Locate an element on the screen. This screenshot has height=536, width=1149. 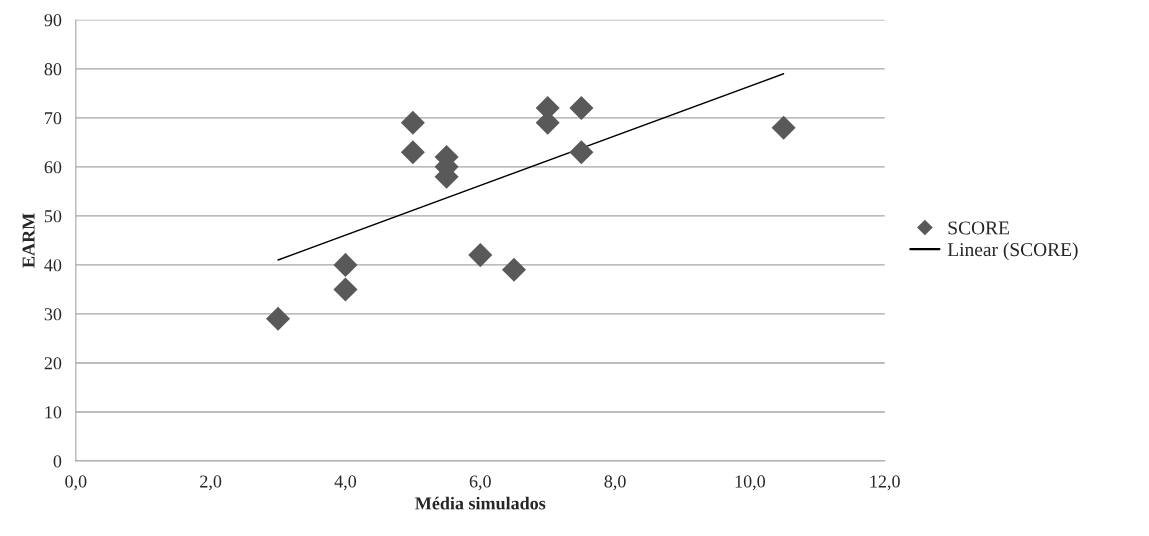
y-tick-label: 20 is located at coordinates (53, 363).